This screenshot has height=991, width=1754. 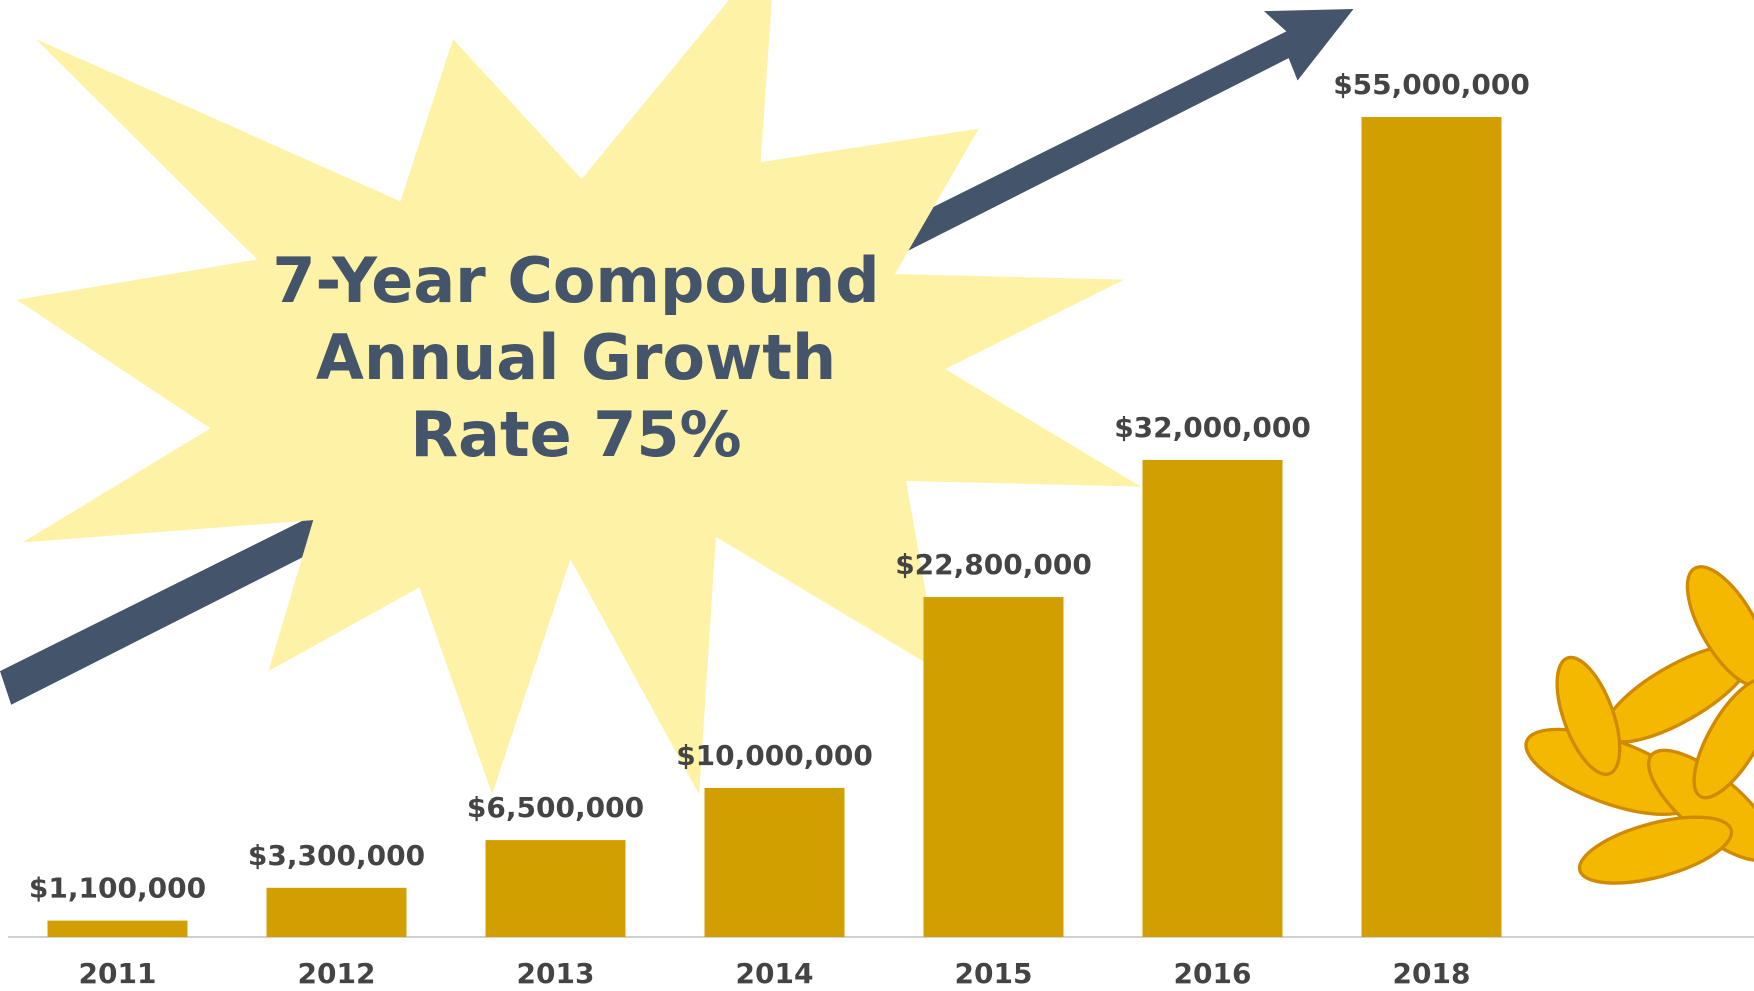 I want to click on value-label: $1,100,000, so click(x=117, y=888).